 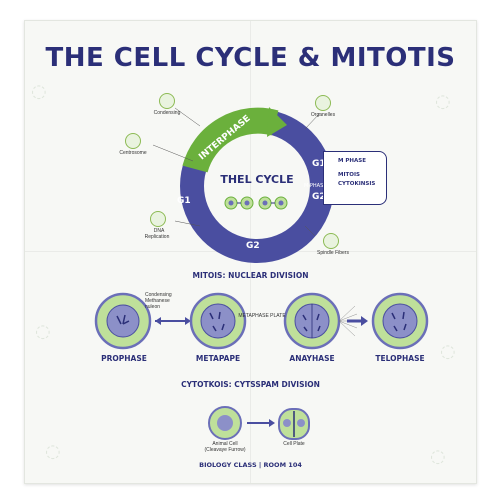 What do you see at coordinates (352, 161) in the screenshot?
I see `m-phase-title: M PHASE` at bounding box center [352, 161].